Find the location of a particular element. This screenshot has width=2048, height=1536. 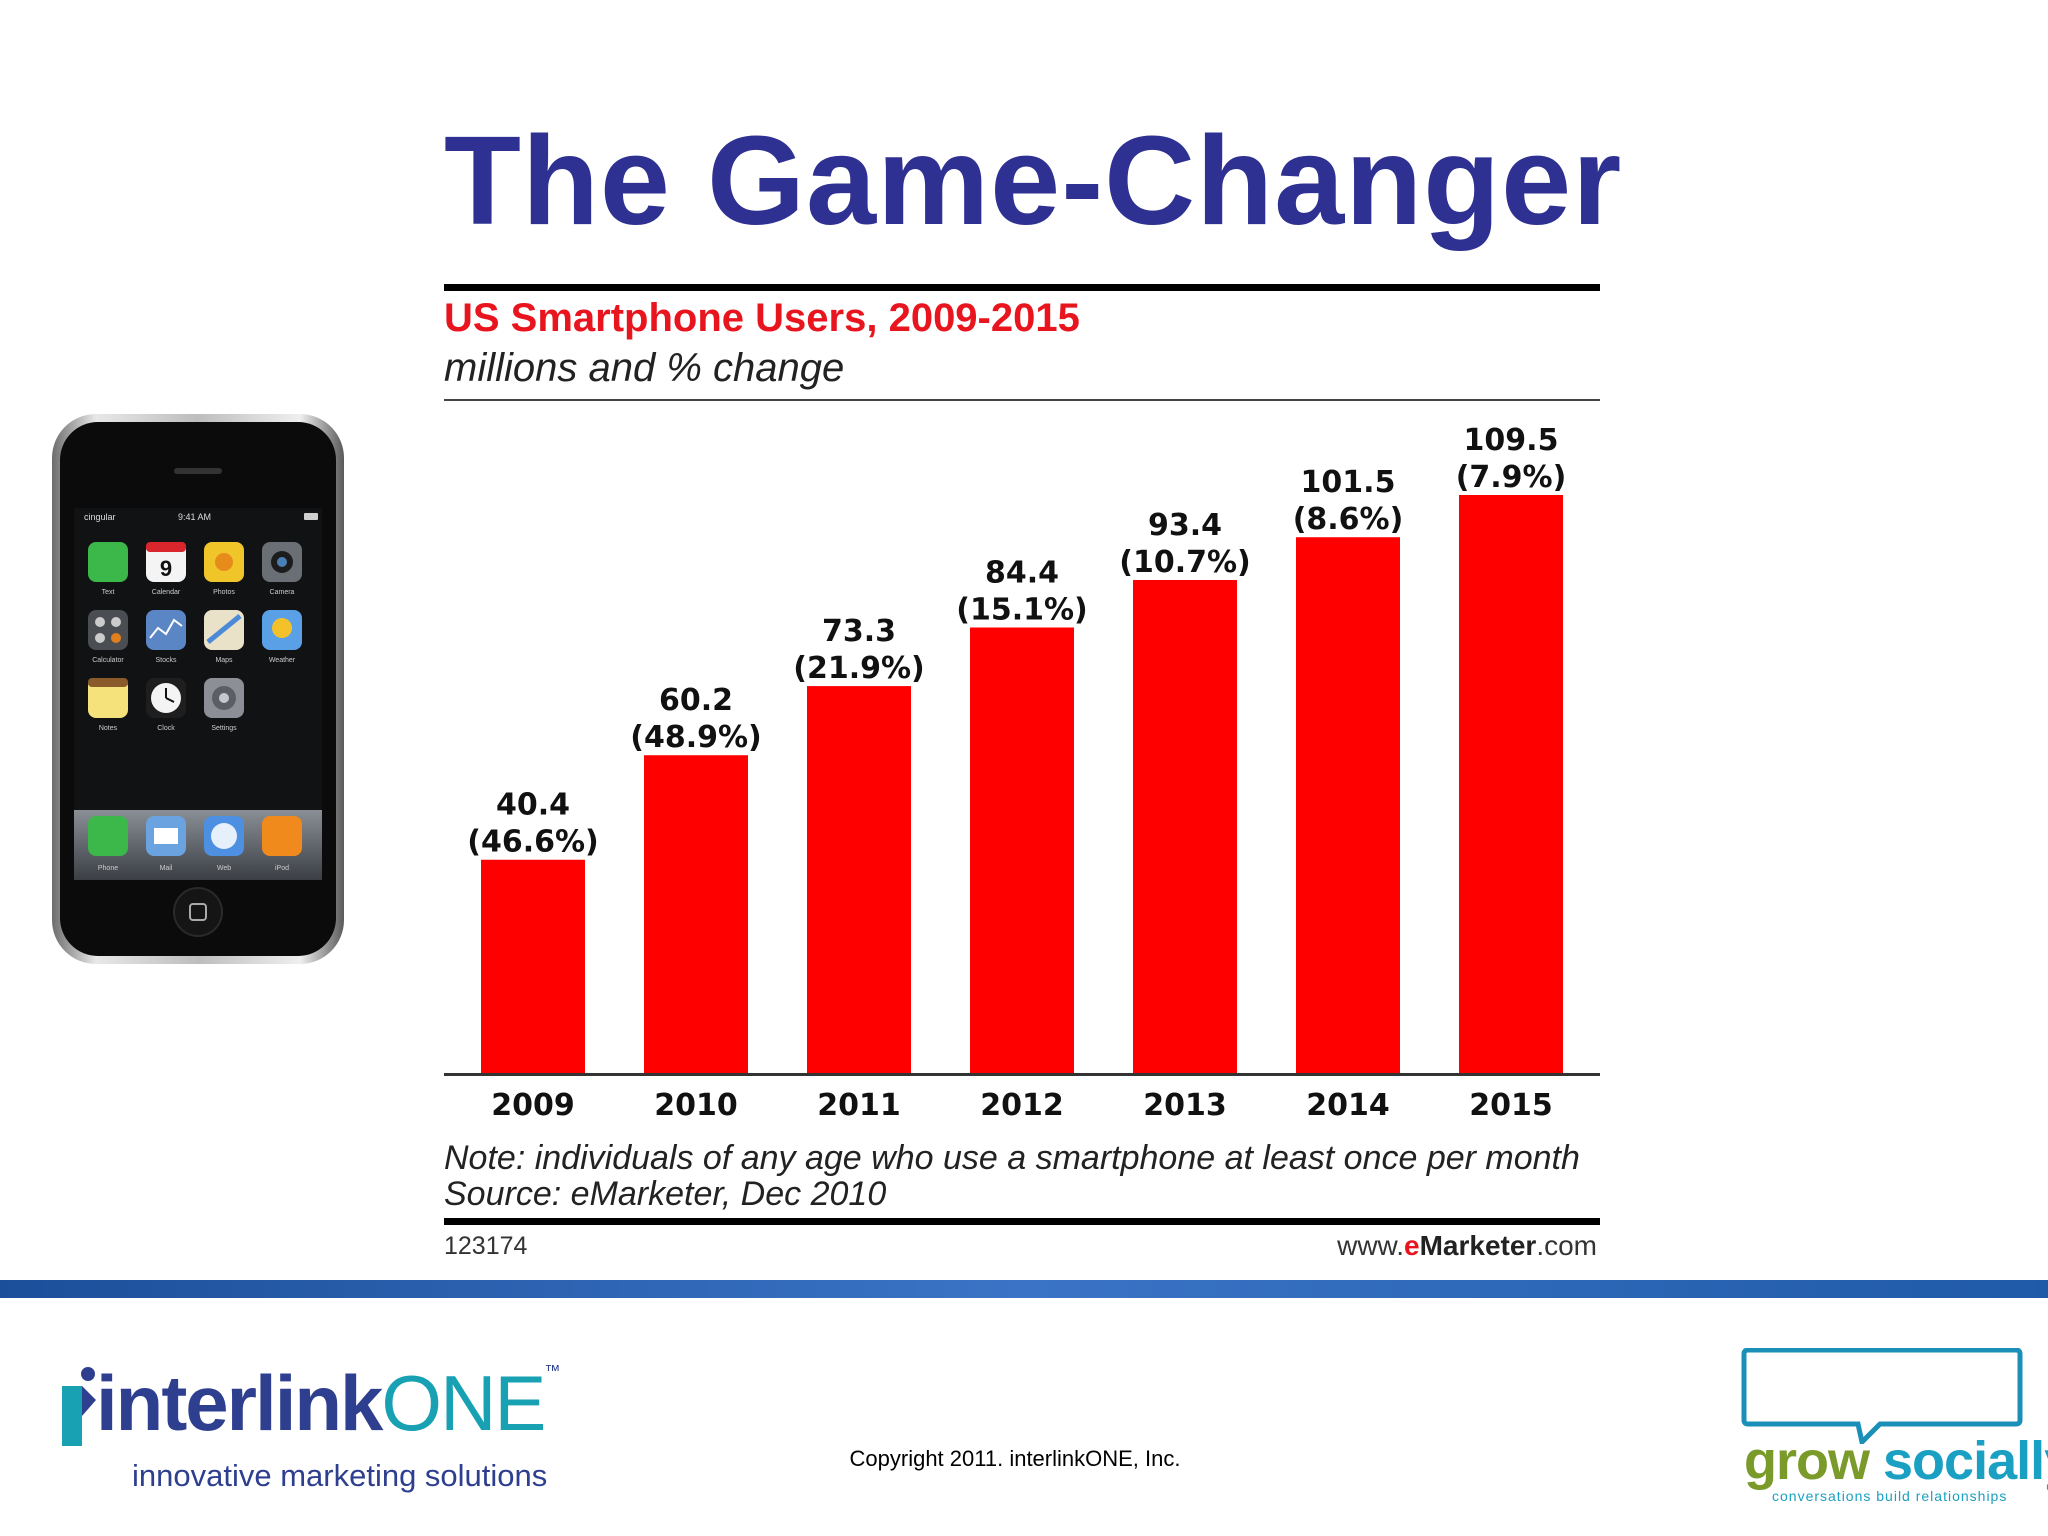

grow-socially-wordmark: grow socially is located at coordinates (1896, 1461).